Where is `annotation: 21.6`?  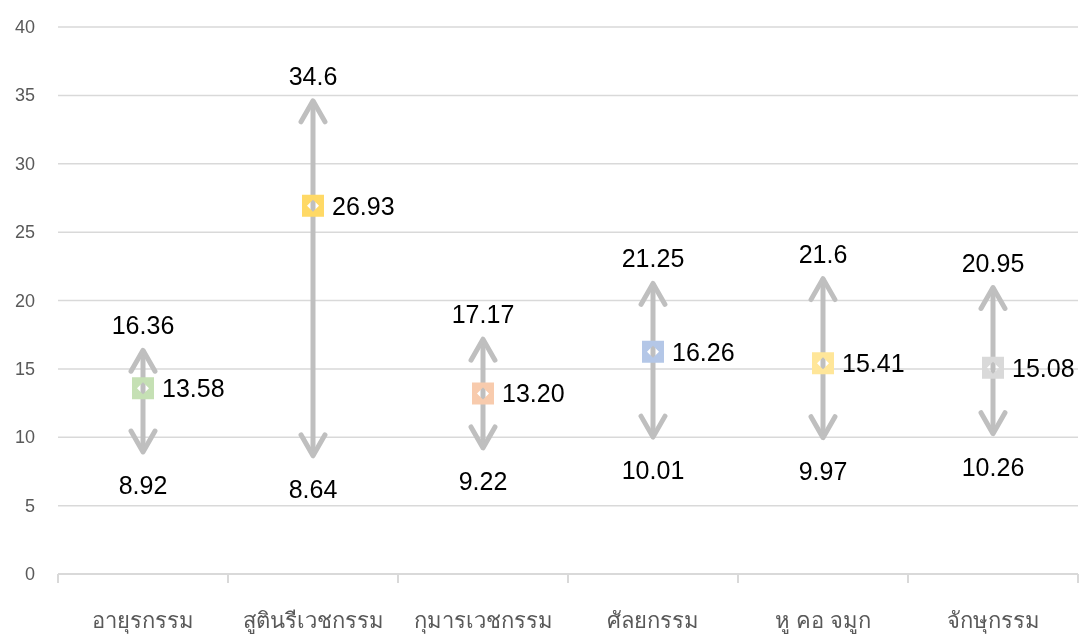 annotation: 21.6 is located at coordinates (823, 253).